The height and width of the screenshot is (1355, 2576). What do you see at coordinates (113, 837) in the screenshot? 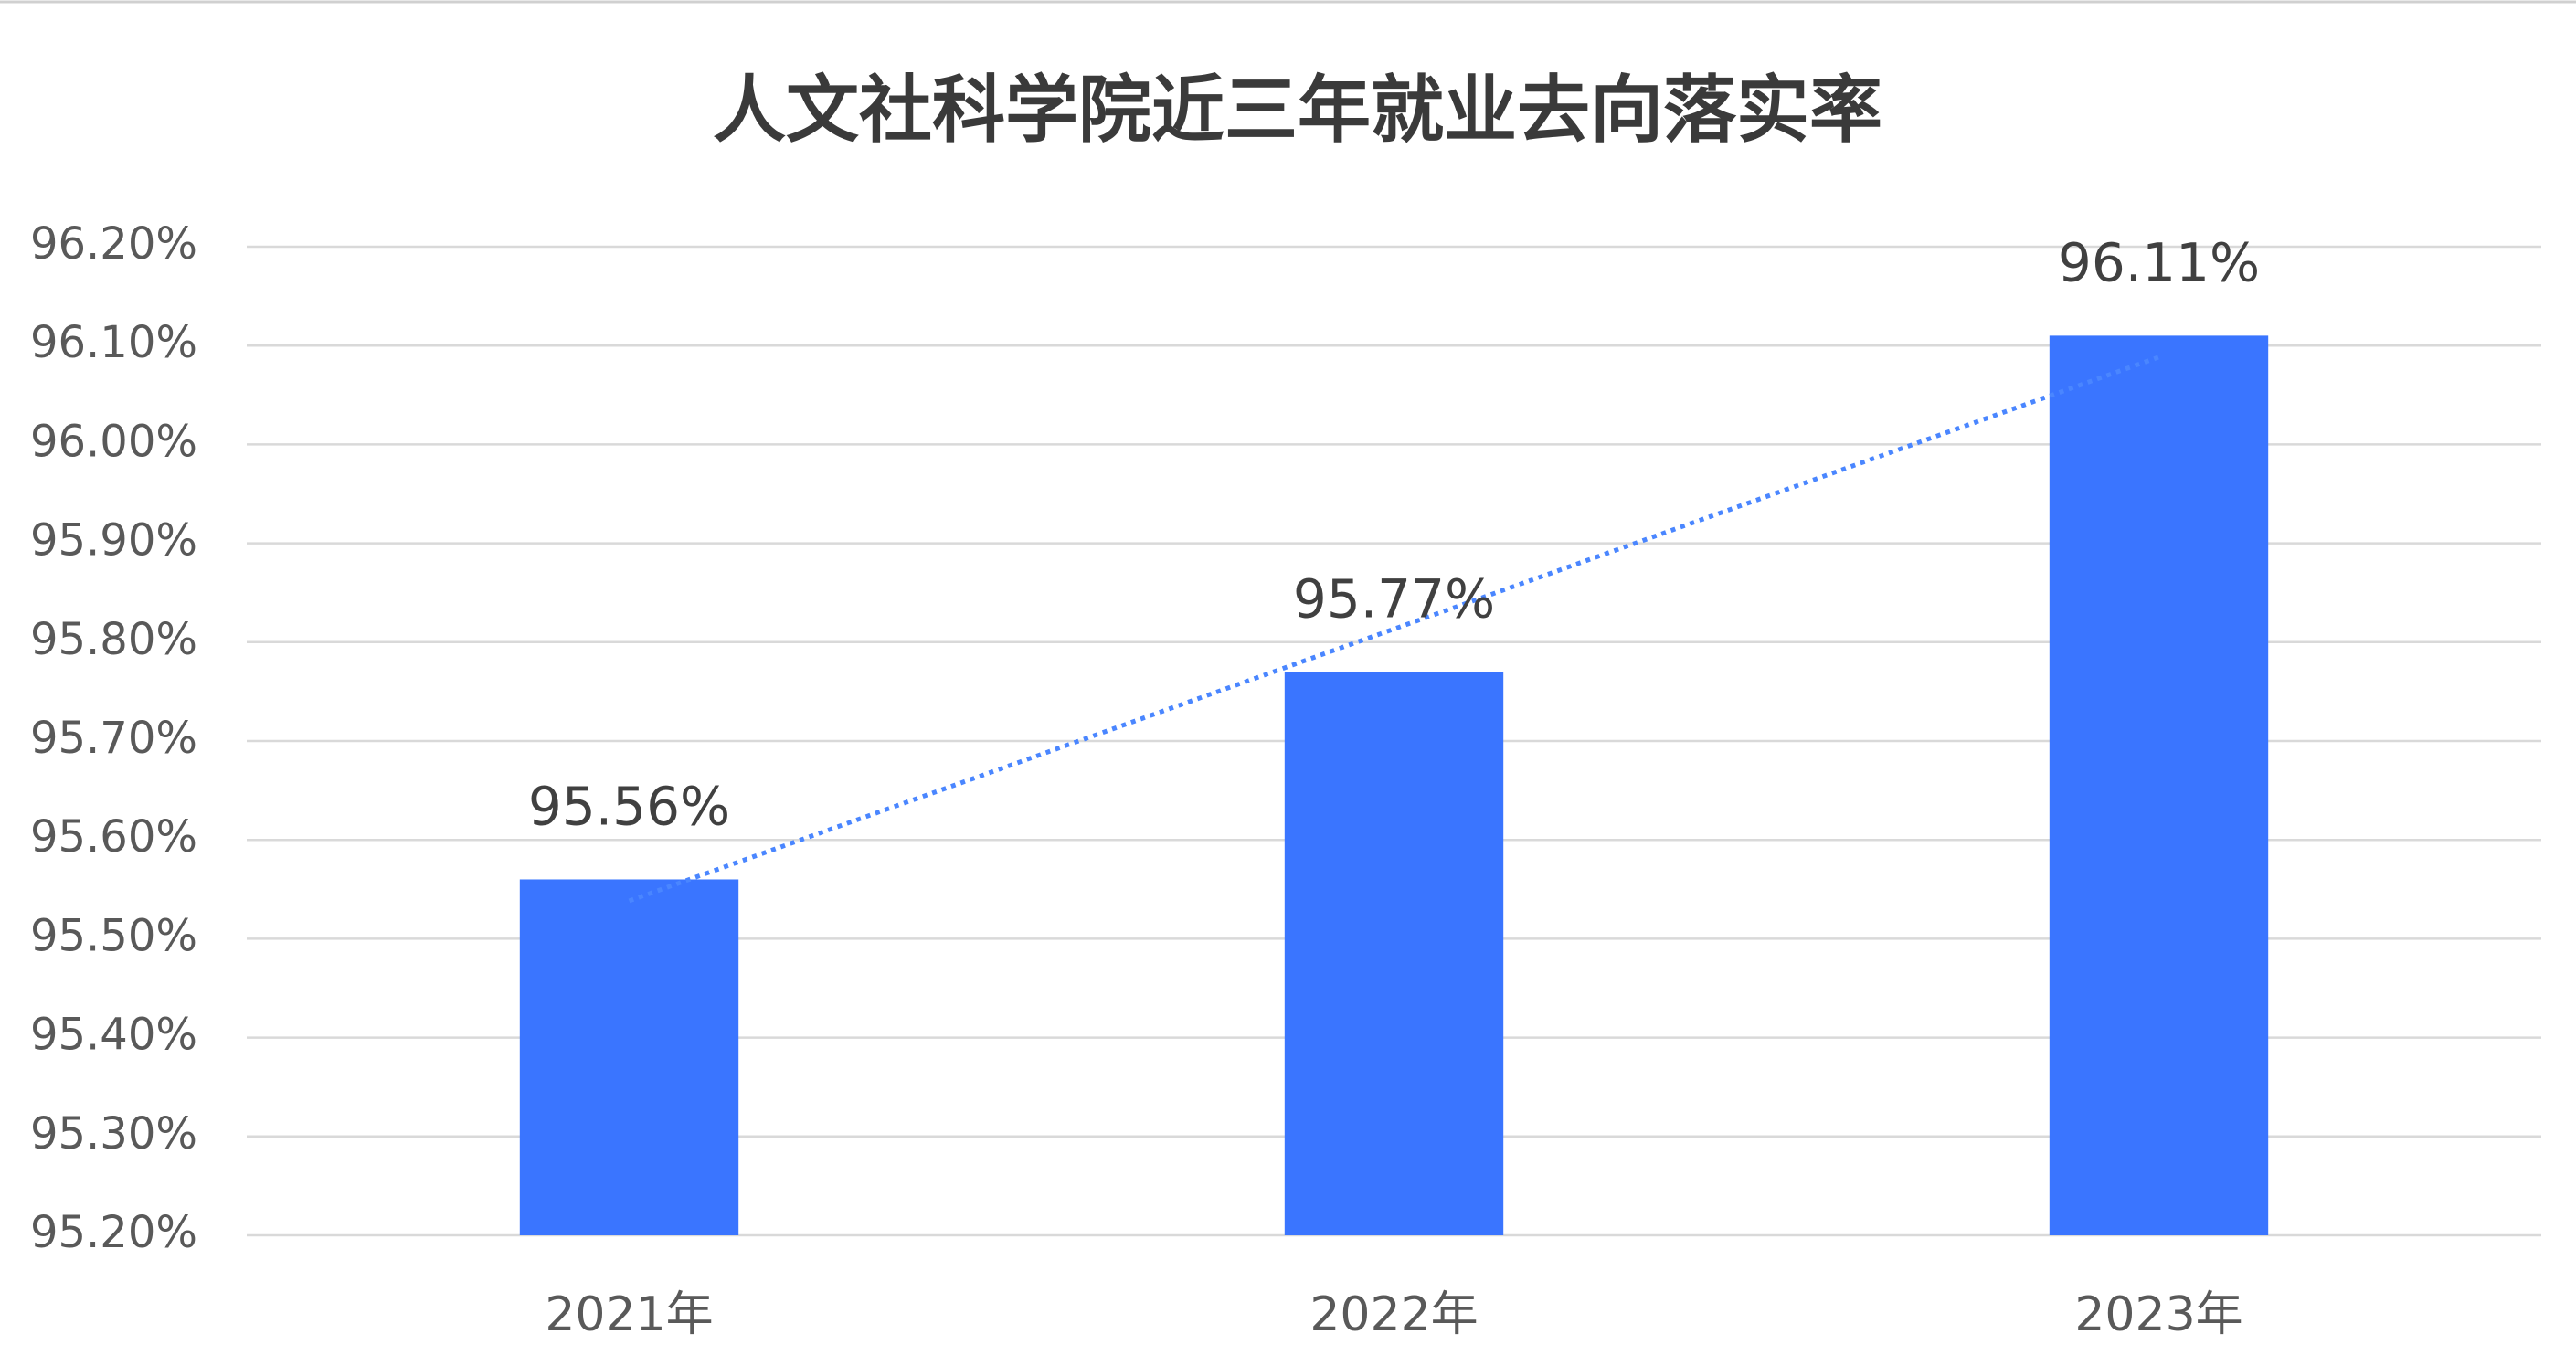
I see `y-tick-label: 95.60%` at bounding box center [113, 837].